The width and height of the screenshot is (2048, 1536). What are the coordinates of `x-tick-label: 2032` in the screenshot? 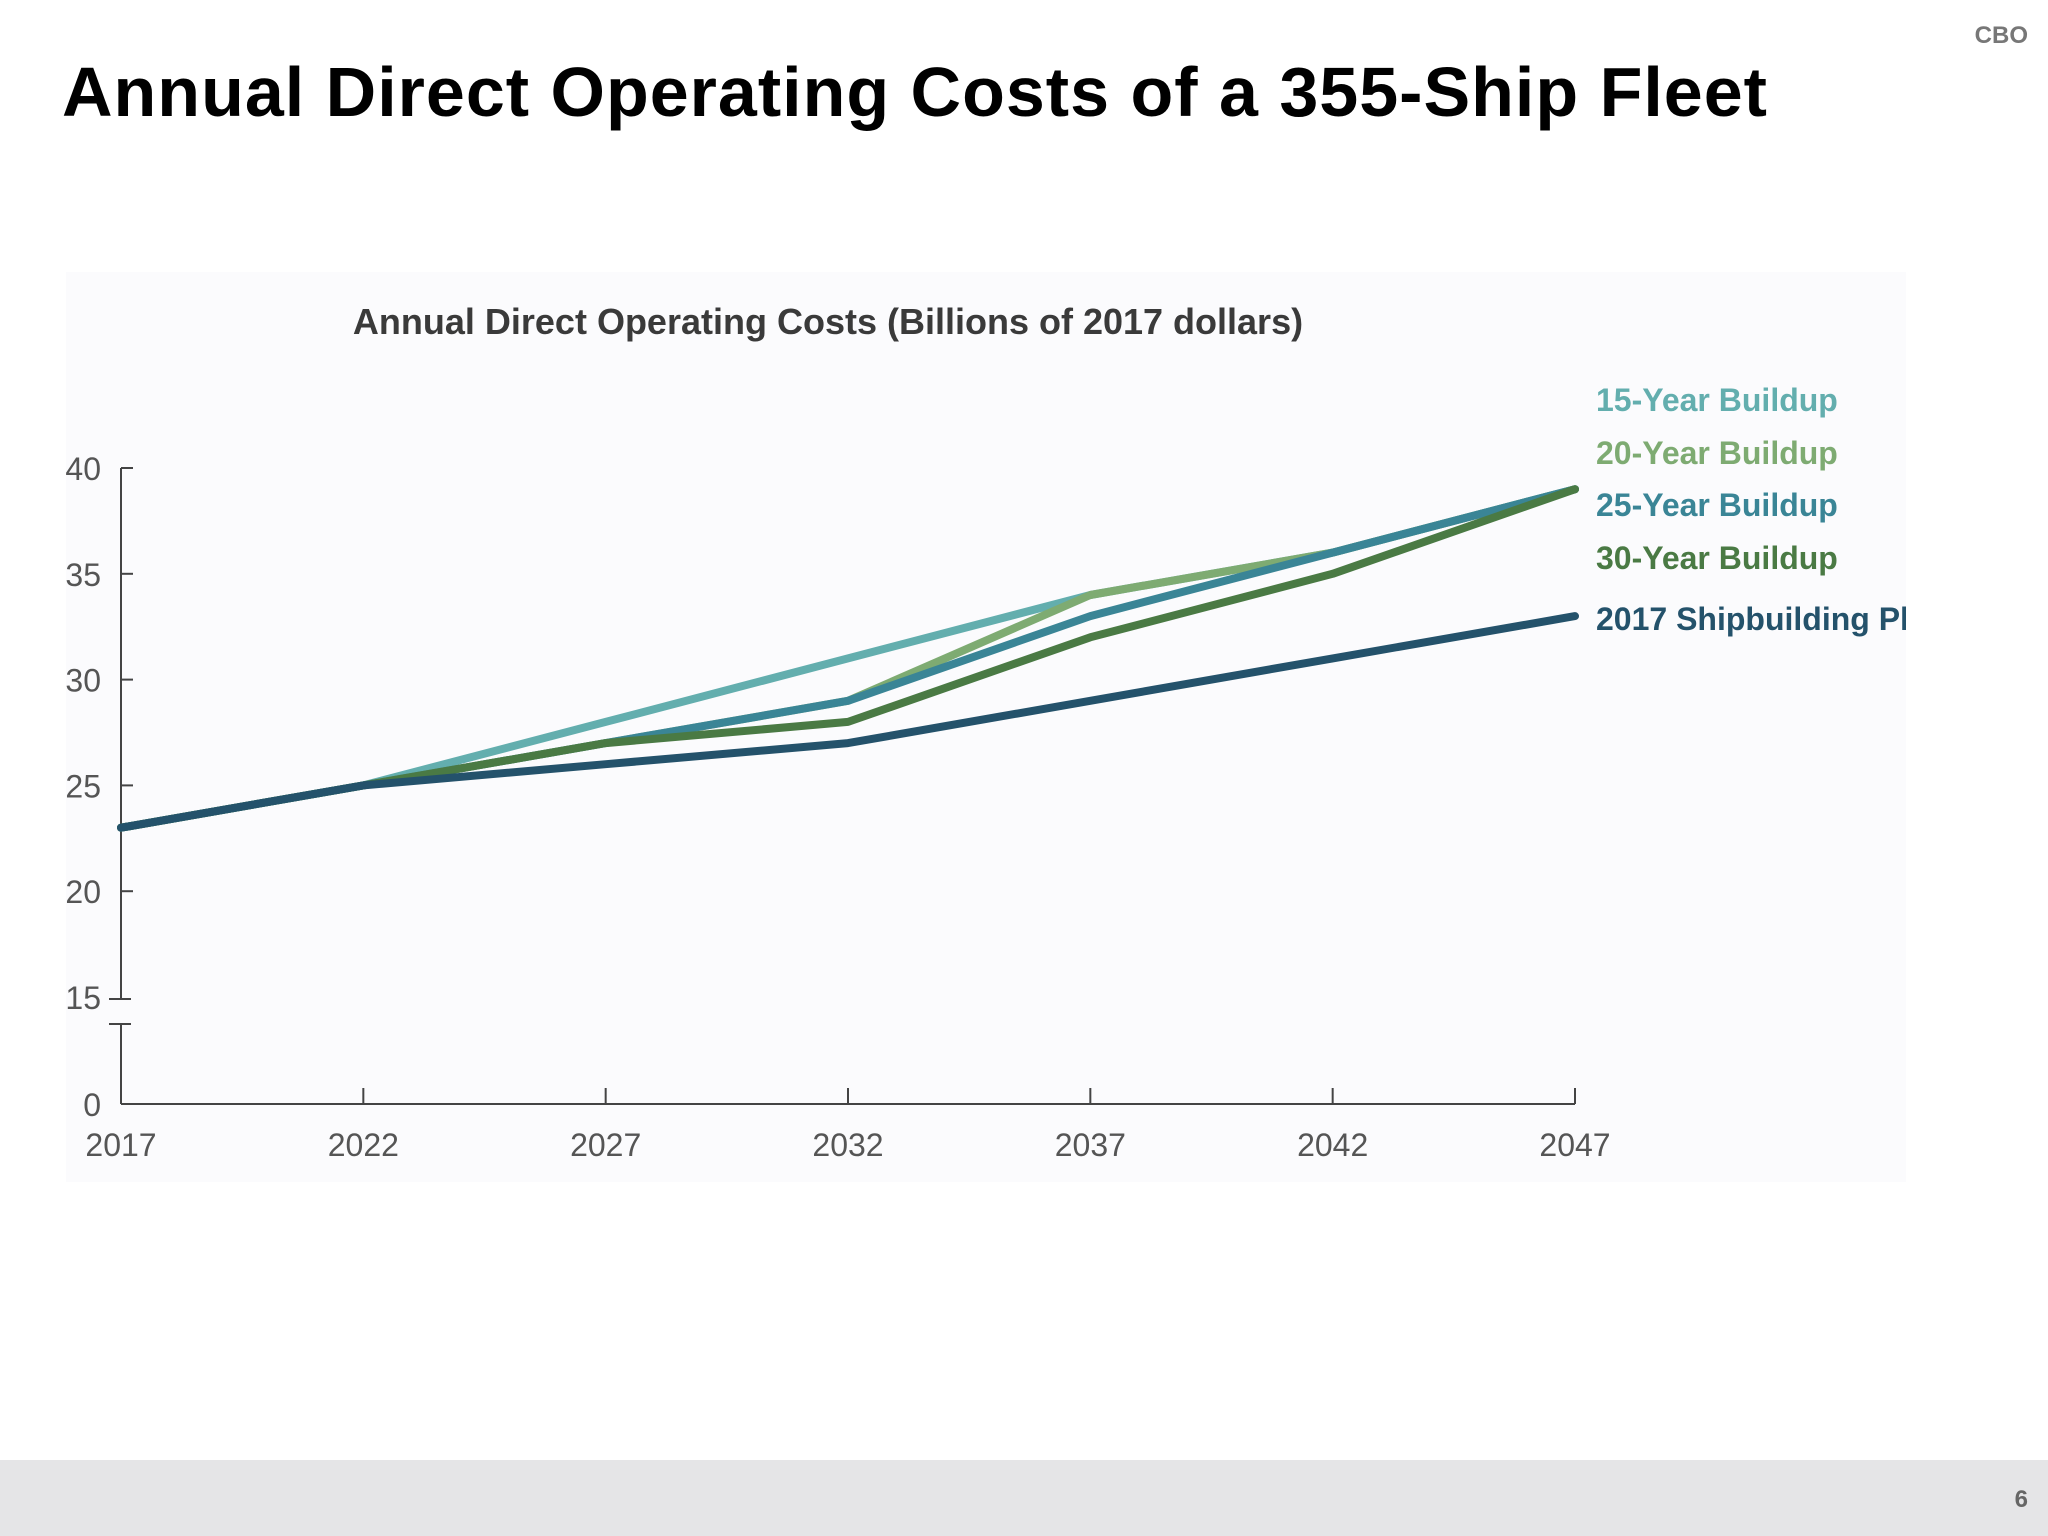 It's located at (847, 1145).